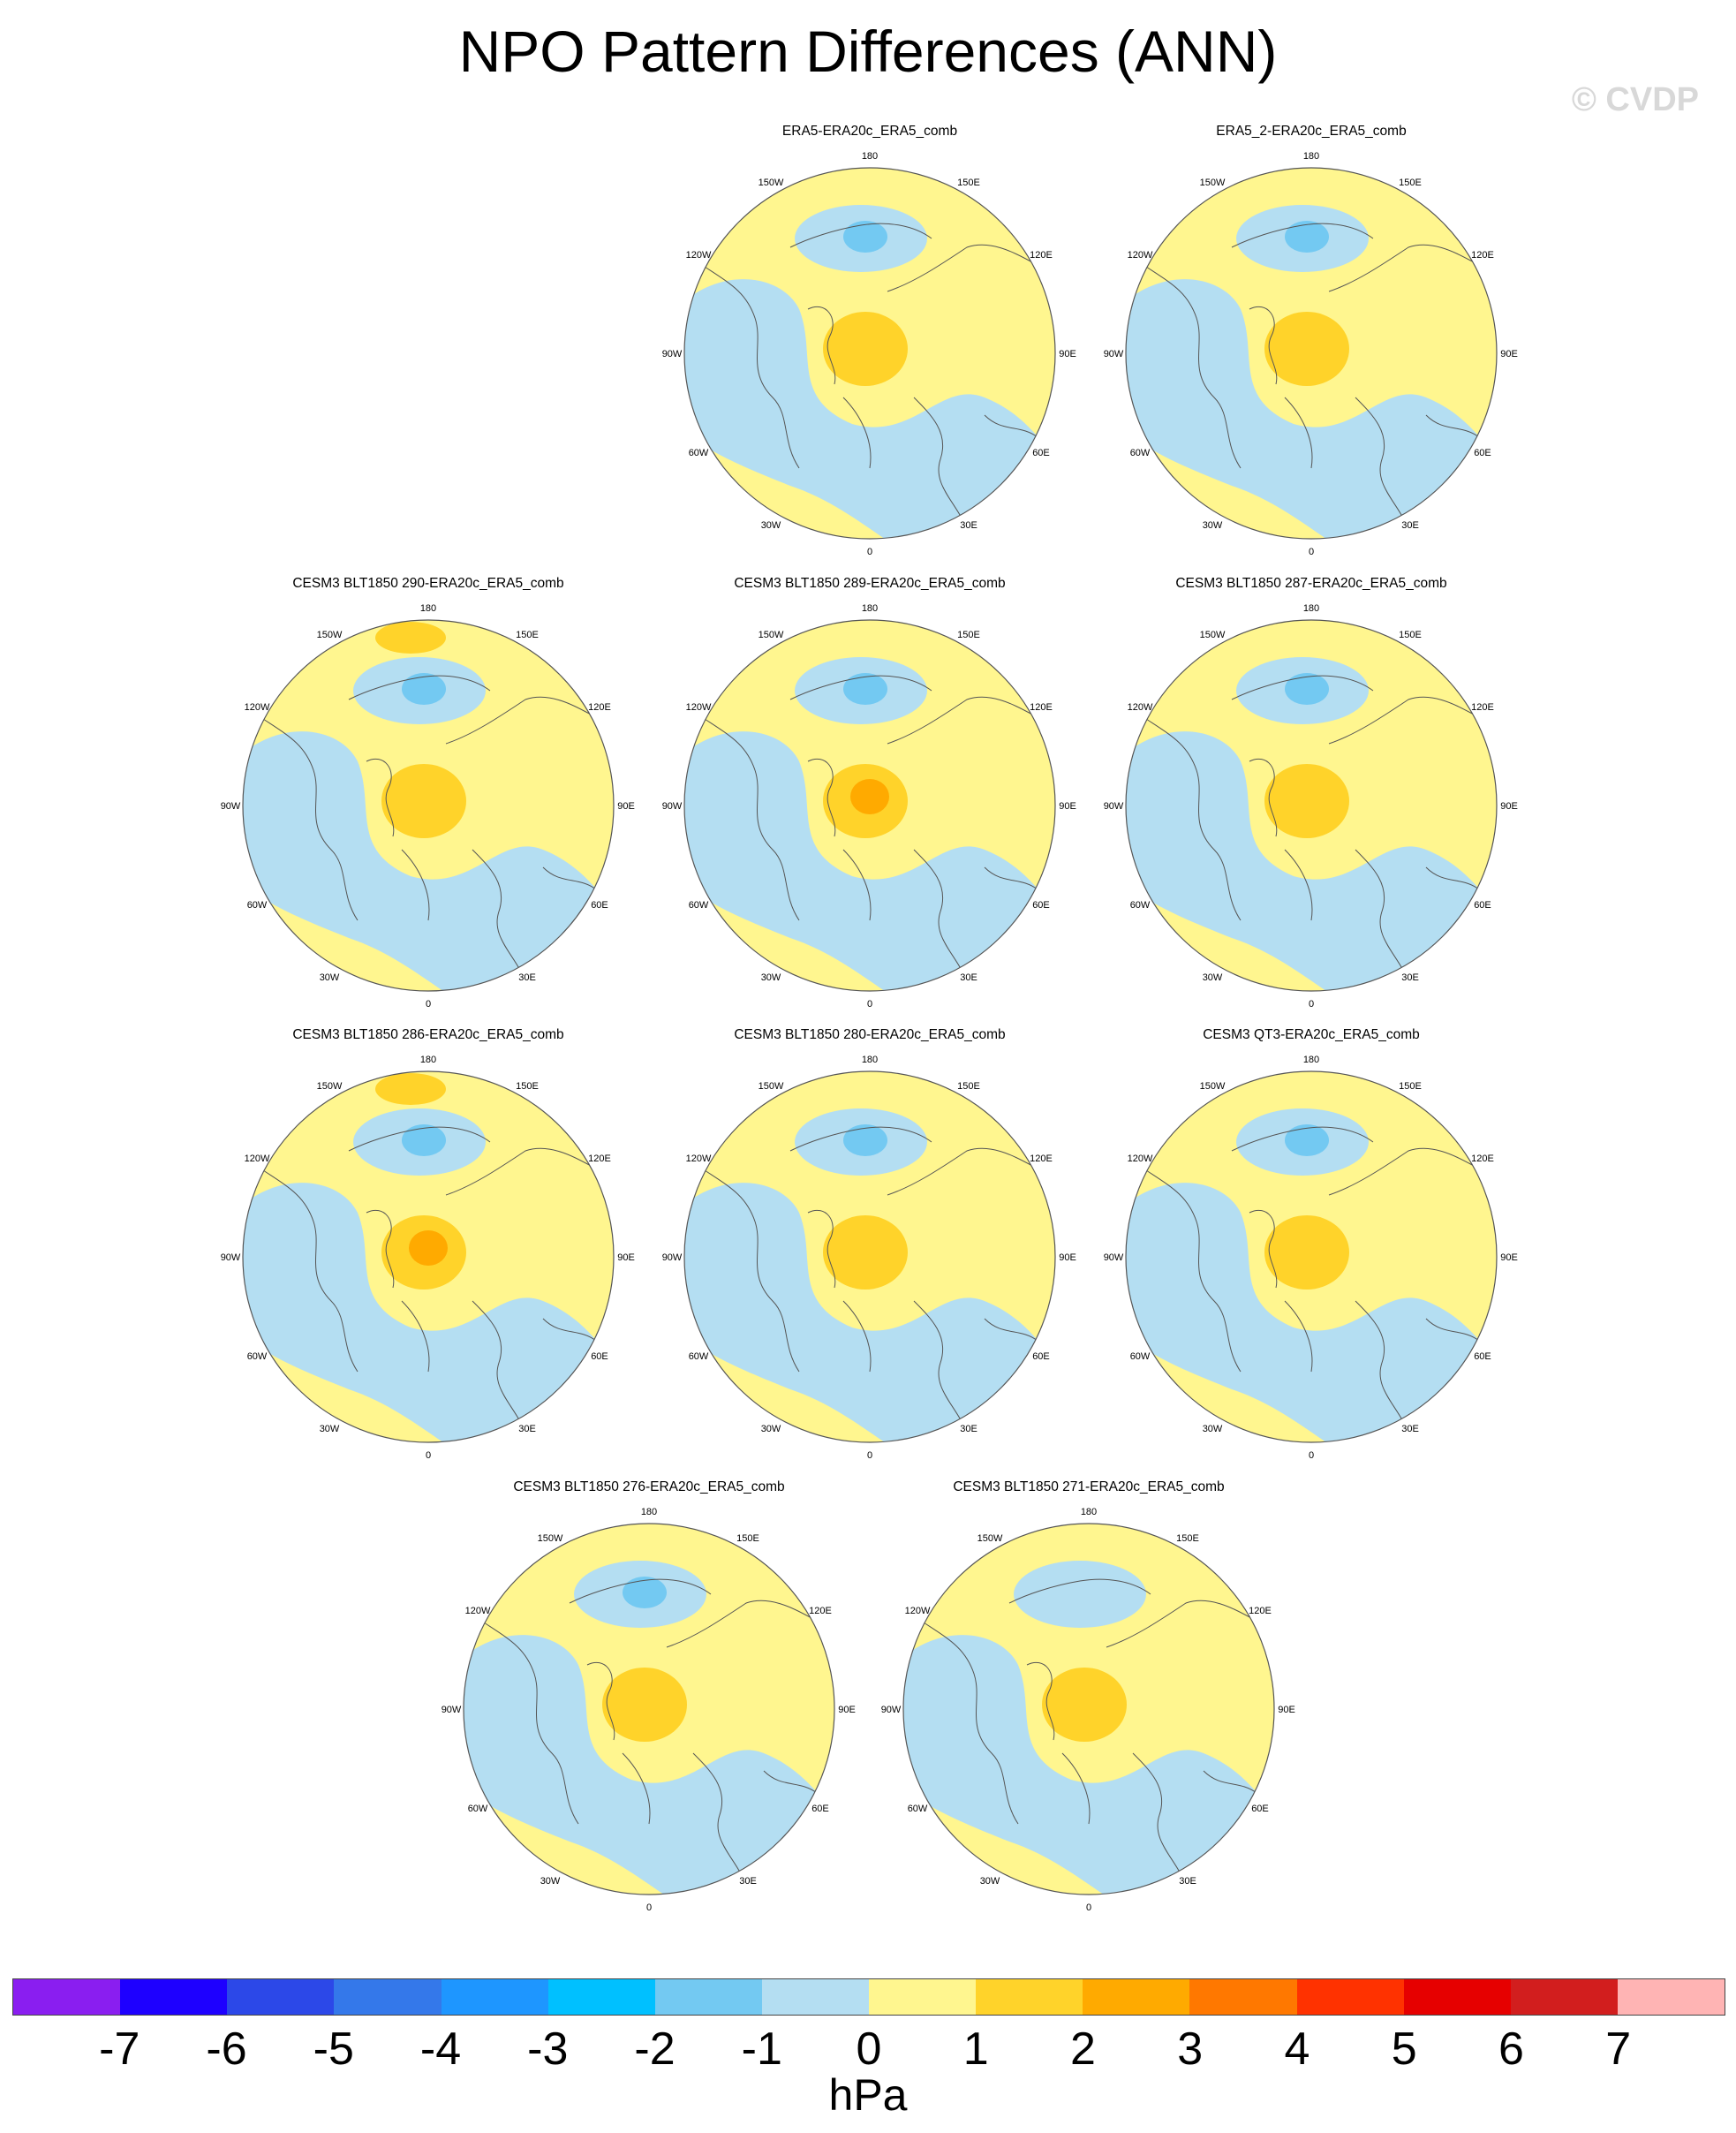 Image resolution: width=1736 pixels, height=2133 pixels. Describe the element at coordinates (1410, 977) in the screenshot. I see `longitude-label: 30E` at that location.